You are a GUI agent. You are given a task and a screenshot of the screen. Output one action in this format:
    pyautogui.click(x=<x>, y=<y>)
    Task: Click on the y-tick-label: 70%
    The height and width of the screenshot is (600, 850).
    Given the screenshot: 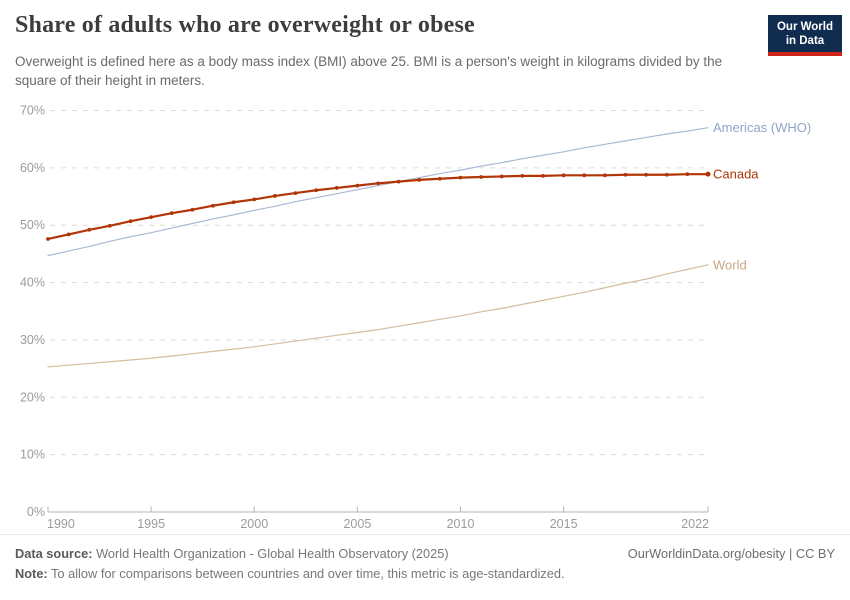 What is the action you would take?
    pyautogui.click(x=32, y=111)
    